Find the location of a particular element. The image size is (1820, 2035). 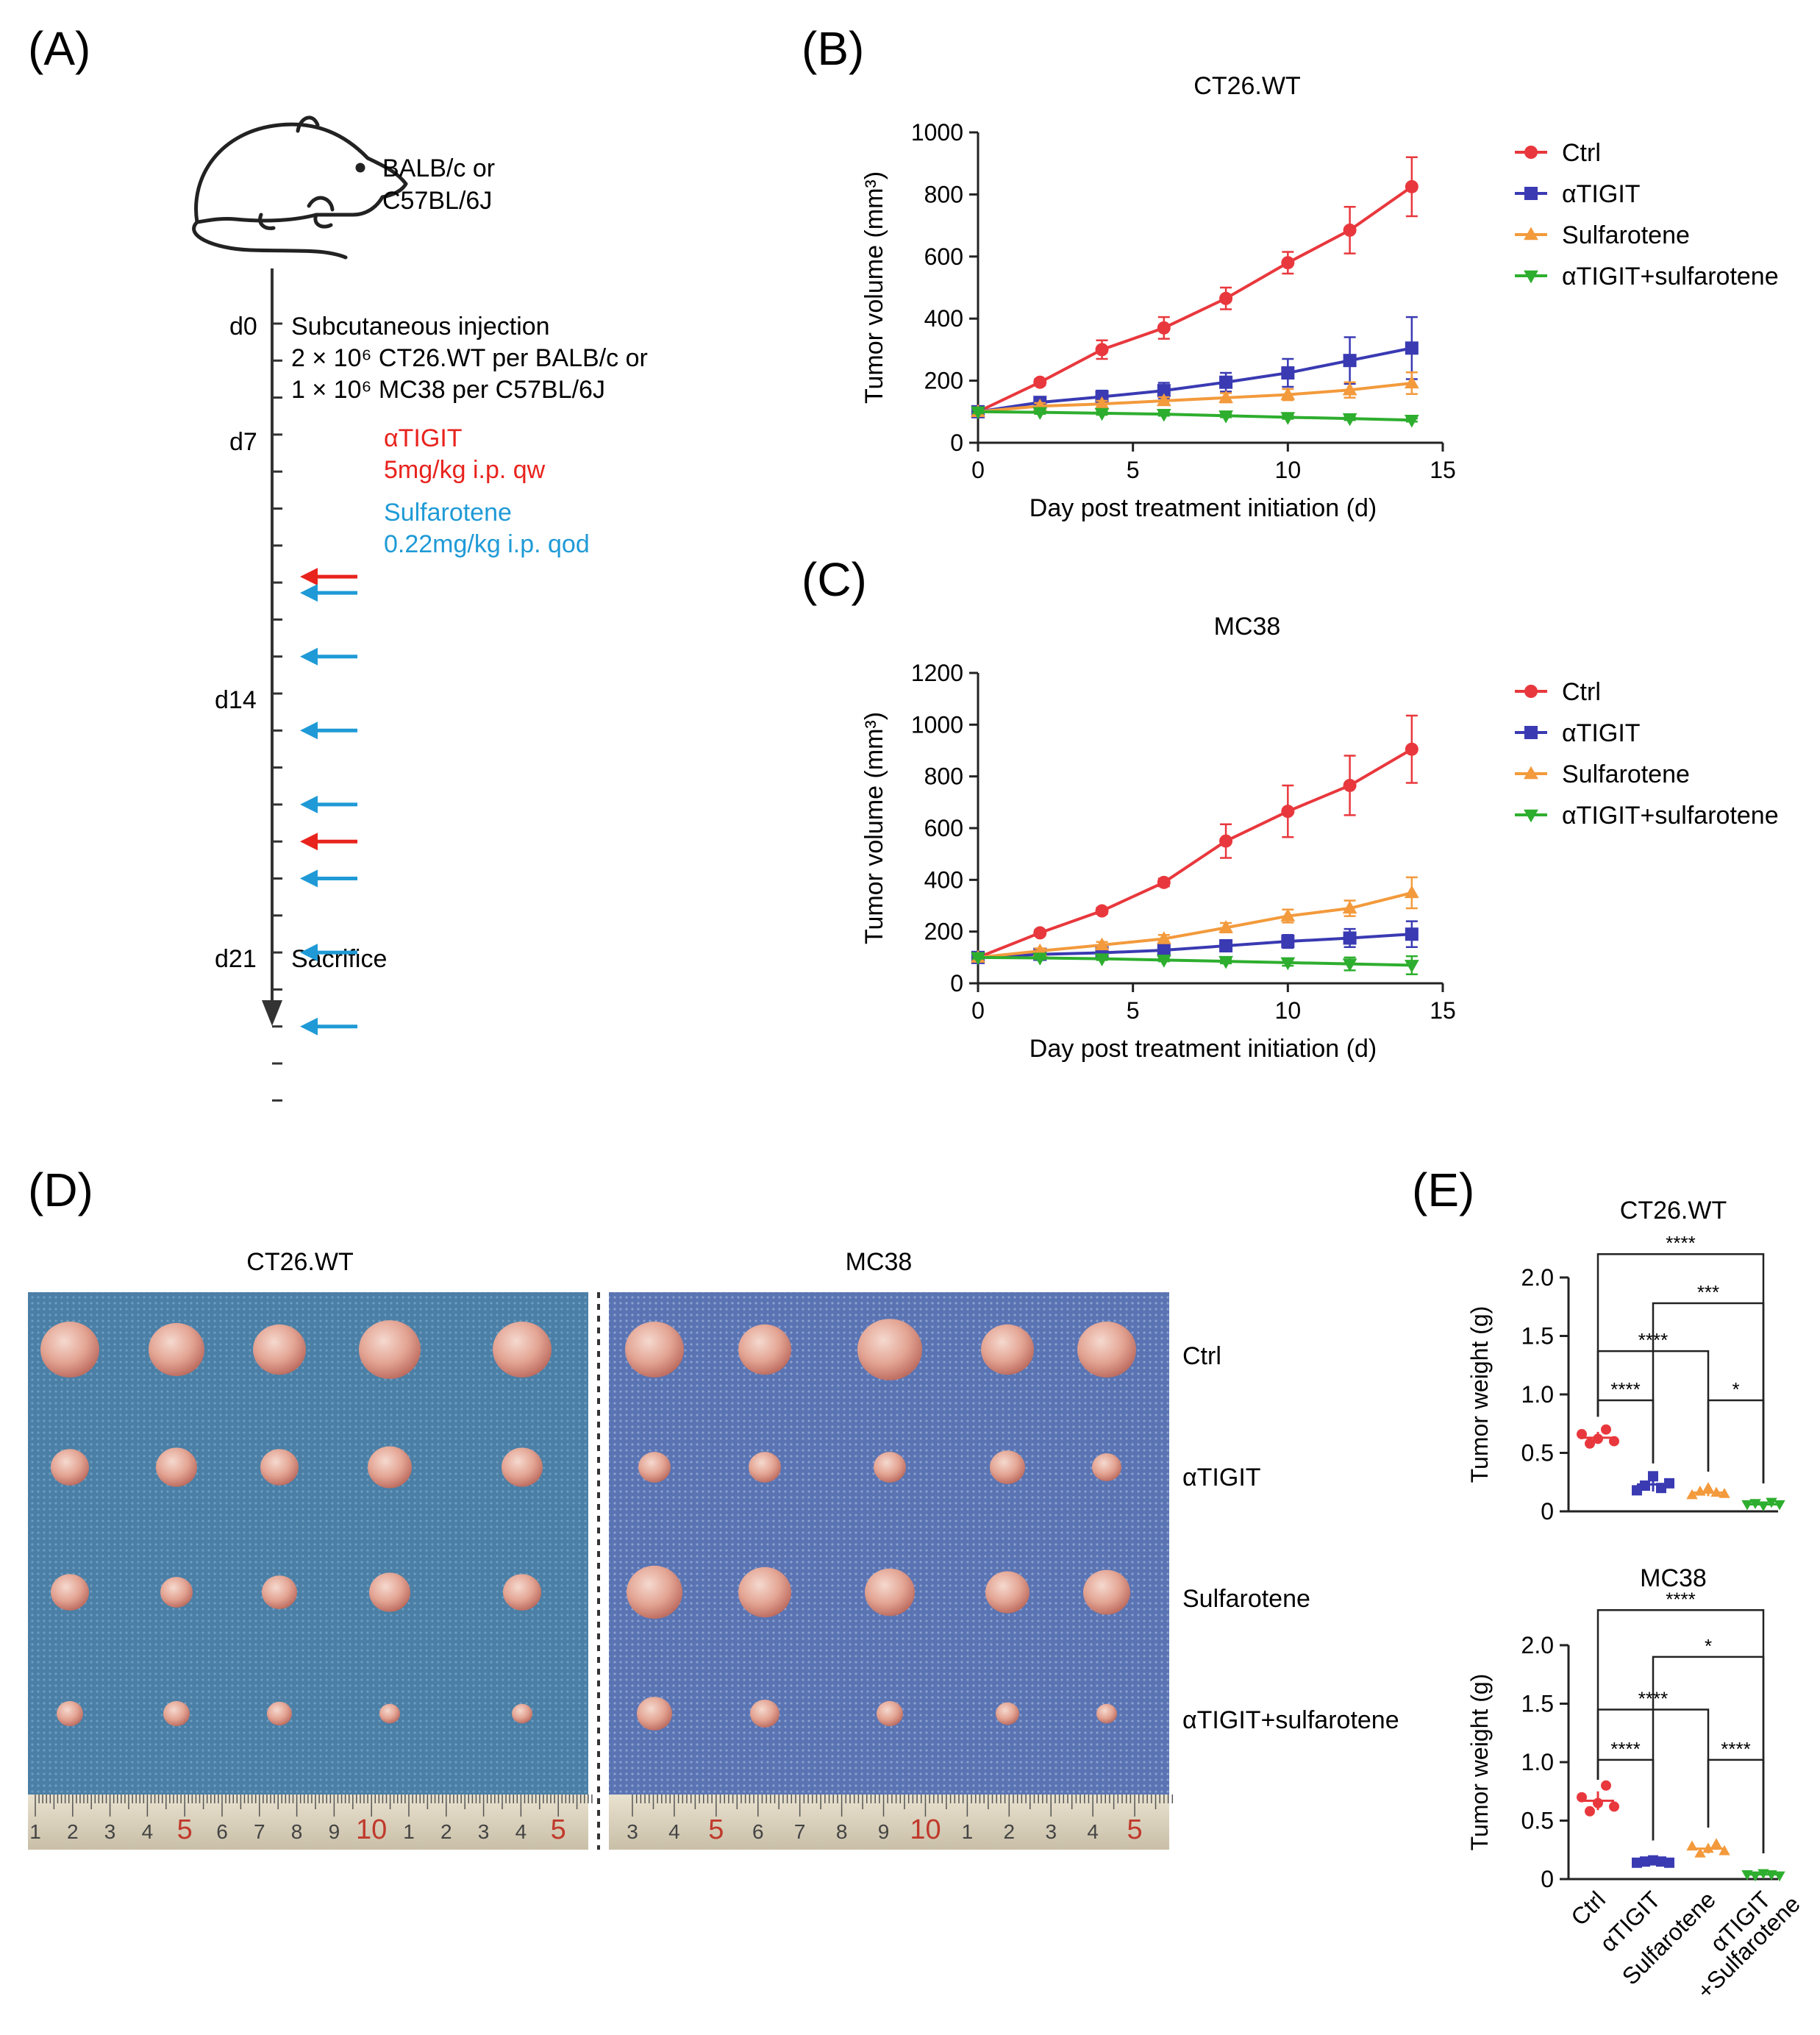

x-tick-label: 5 is located at coordinates (1133, 1010).